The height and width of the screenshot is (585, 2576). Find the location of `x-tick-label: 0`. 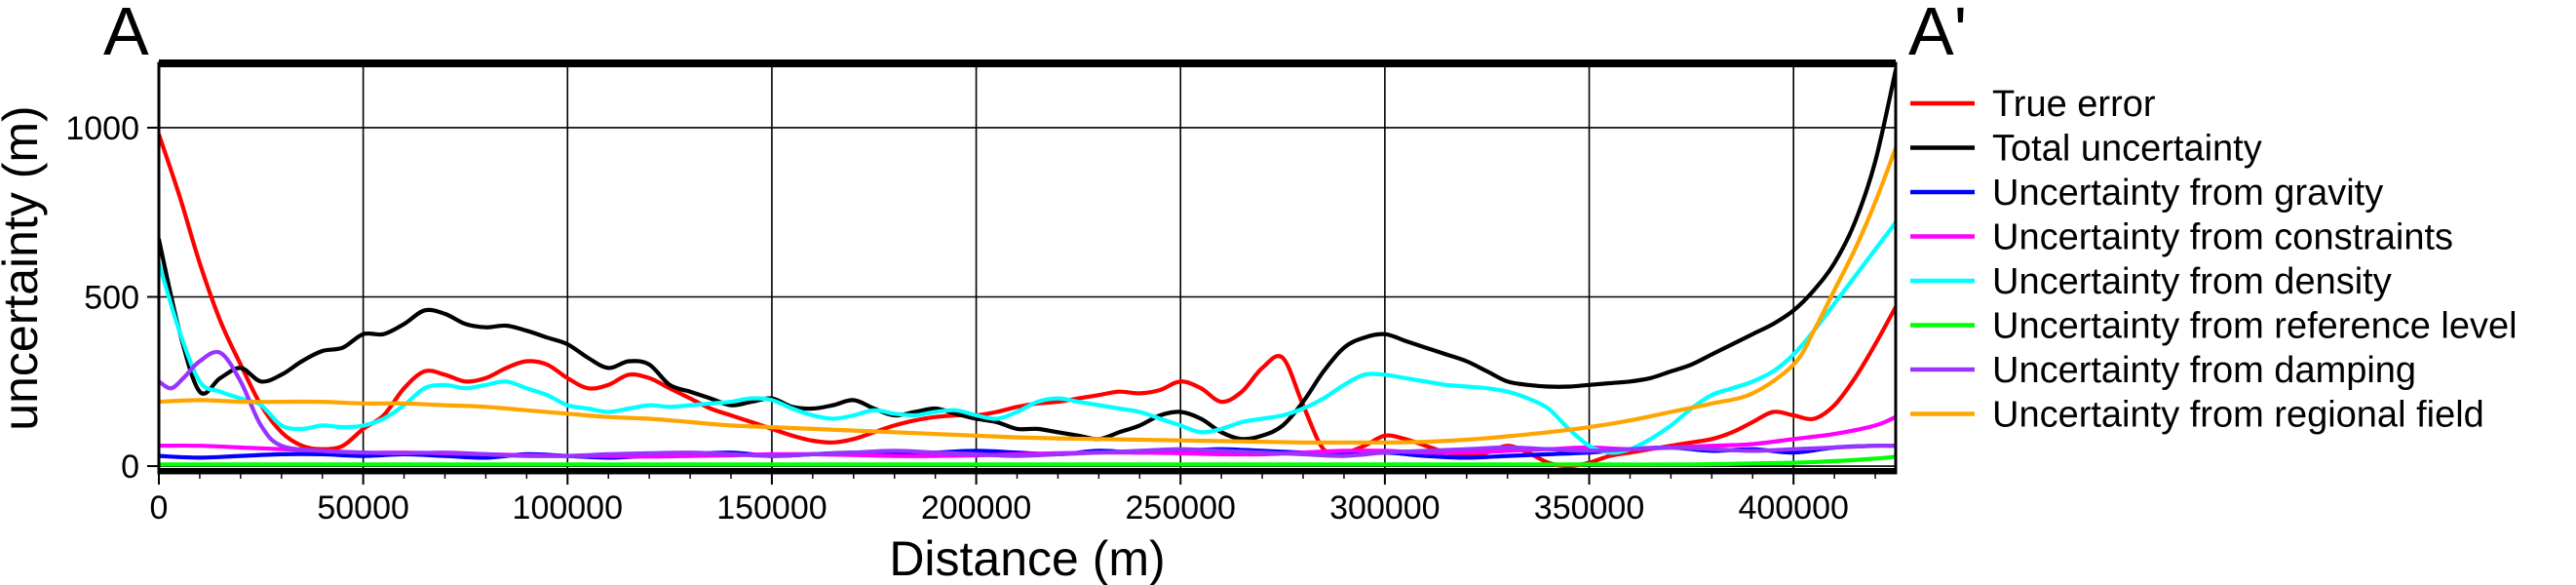

x-tick-label: 0 is located at coordinates (159, 507).